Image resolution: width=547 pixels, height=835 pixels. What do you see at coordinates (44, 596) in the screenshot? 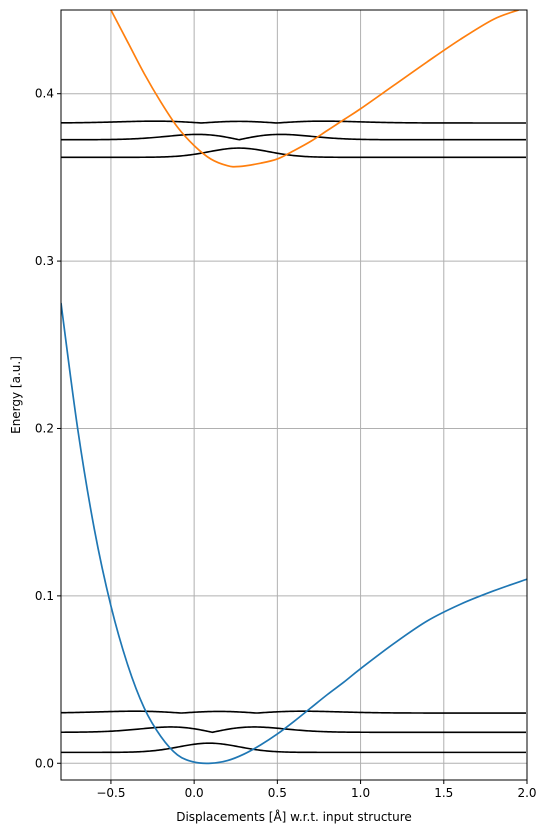
I see `y-tick-label: 0.1` at bounding box center [44, 596].